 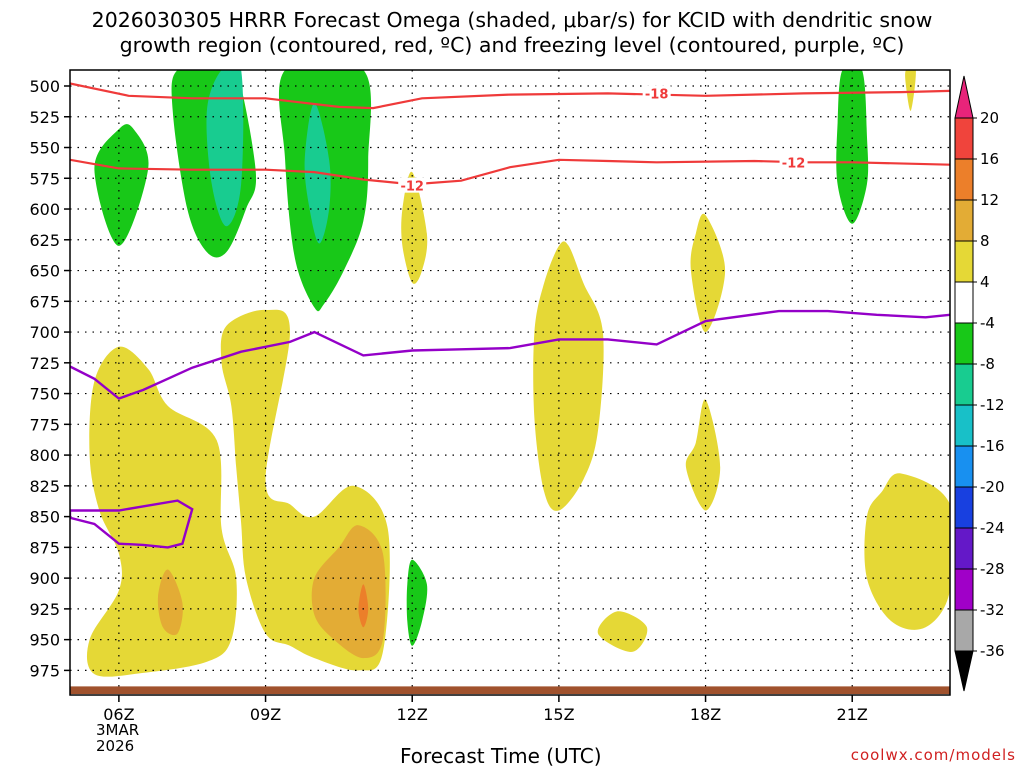 I want to click on terrain-layer, so click(x=510, y=690).